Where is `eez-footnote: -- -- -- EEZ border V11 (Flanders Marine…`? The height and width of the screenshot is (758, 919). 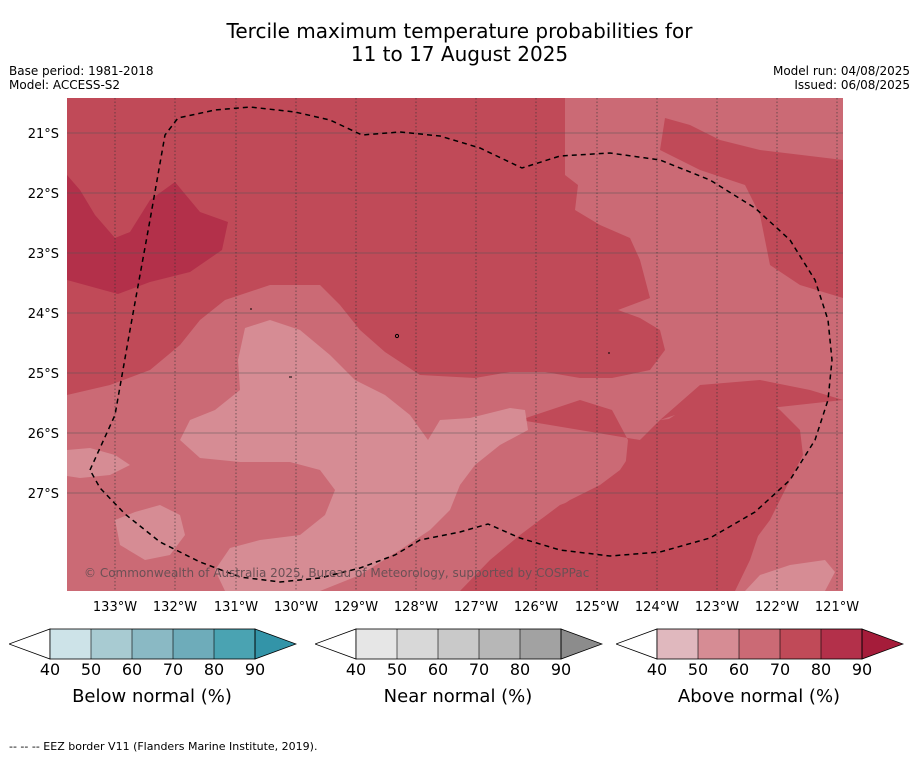 eez-footnote: -- -- -- EEZ border V11 (Flanders Marine… is located at coordinates (163, 746).